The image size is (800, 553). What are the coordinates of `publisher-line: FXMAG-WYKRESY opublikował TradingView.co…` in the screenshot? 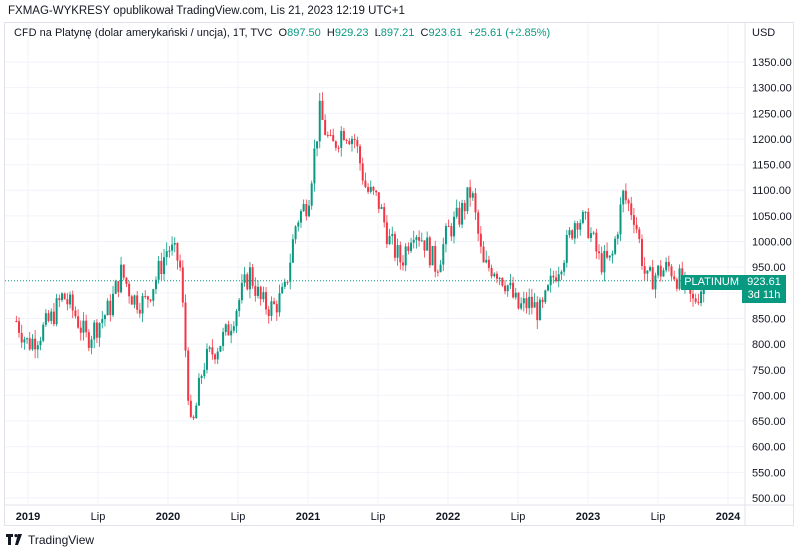 It's located at (206, 11).